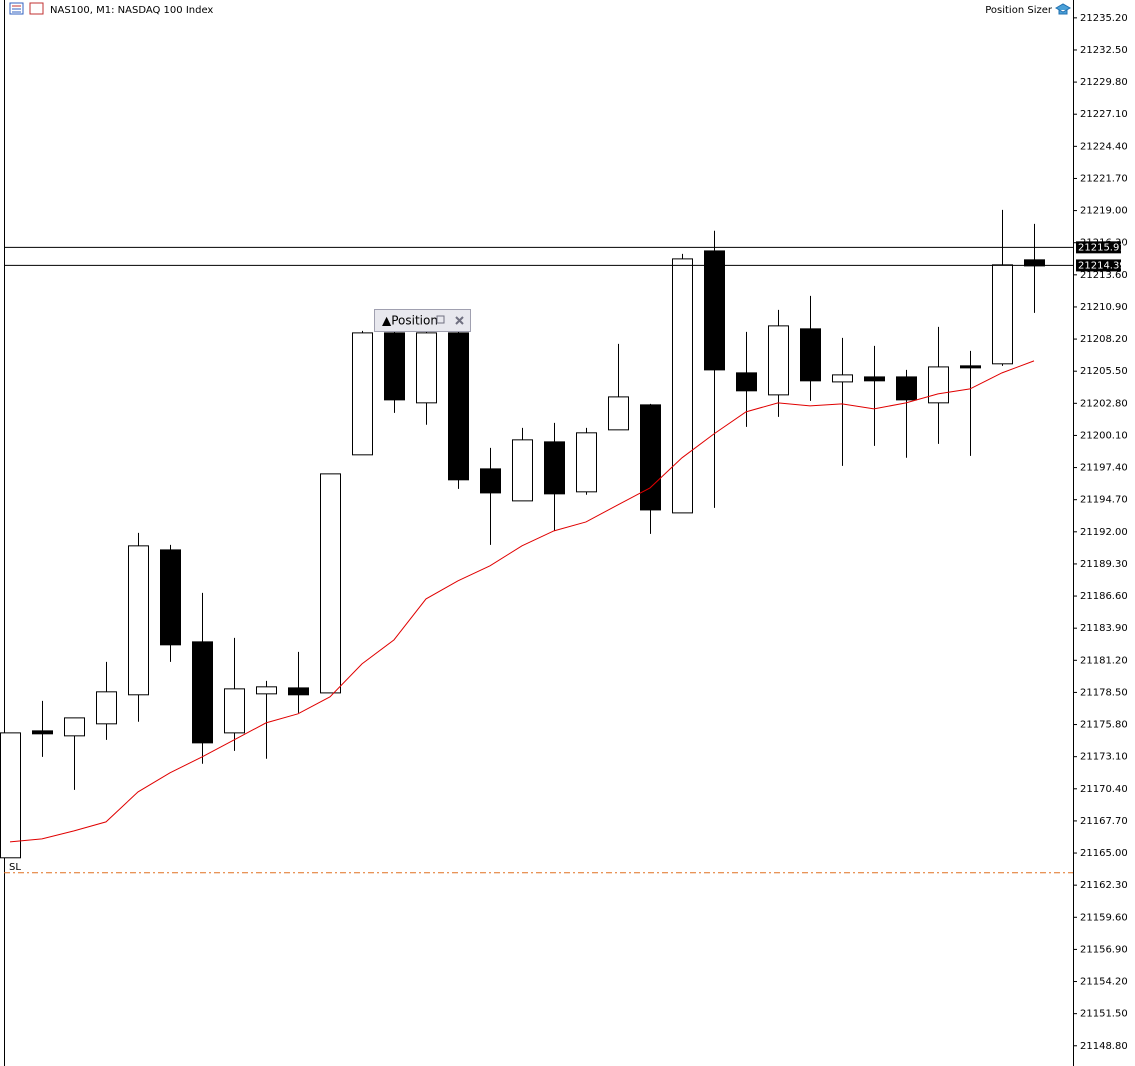 The image size is (1135, 1066). What do you see at coordinates (440, 319) in the screenshot?
I see `panel-restore` at bounding box center [440, 319].